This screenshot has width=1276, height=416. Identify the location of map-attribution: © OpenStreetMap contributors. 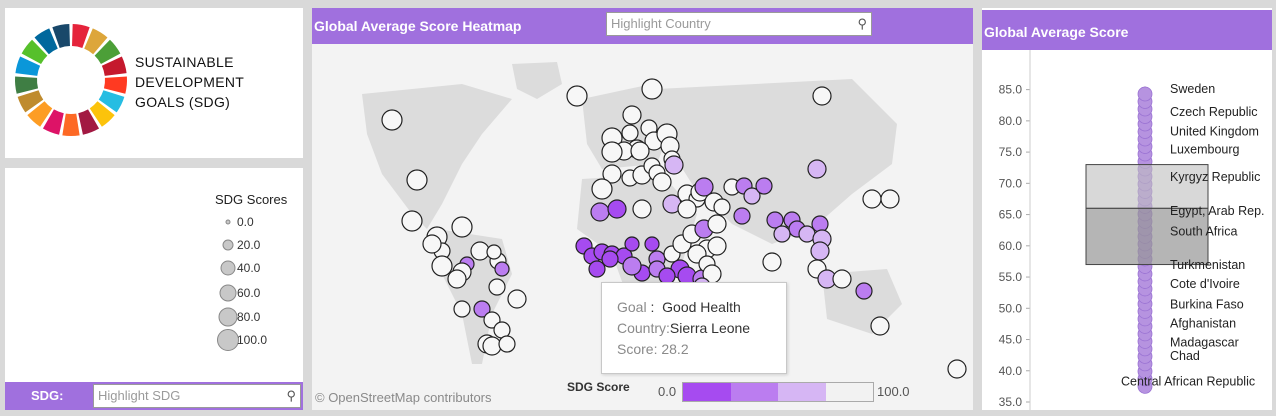
(403, 397).